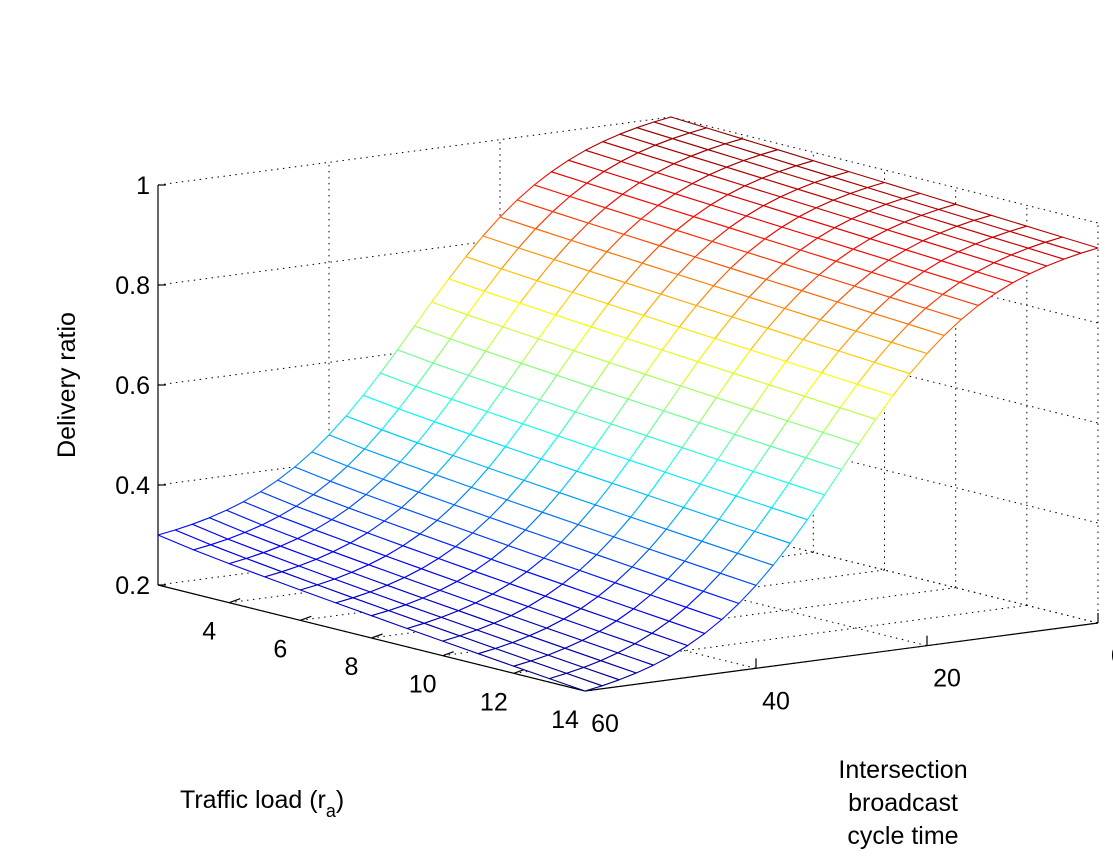 The width and height of the screenshot is (1113, 856). Describe the element at coordinates (340, 800) in the screenshot. I see `y-axis-label-suffix: )` at that location.